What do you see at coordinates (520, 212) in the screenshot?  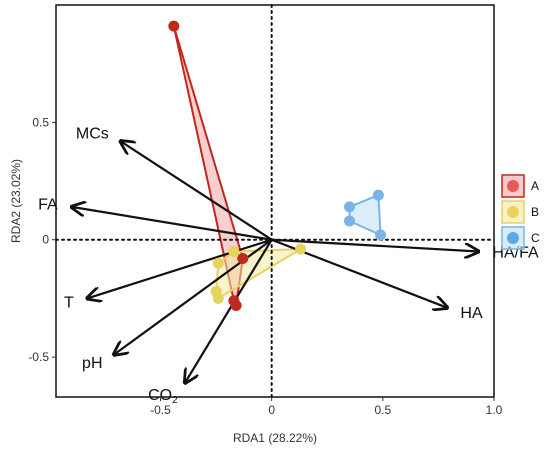 I see `legend: ABC` at bounding box center [520, 212].